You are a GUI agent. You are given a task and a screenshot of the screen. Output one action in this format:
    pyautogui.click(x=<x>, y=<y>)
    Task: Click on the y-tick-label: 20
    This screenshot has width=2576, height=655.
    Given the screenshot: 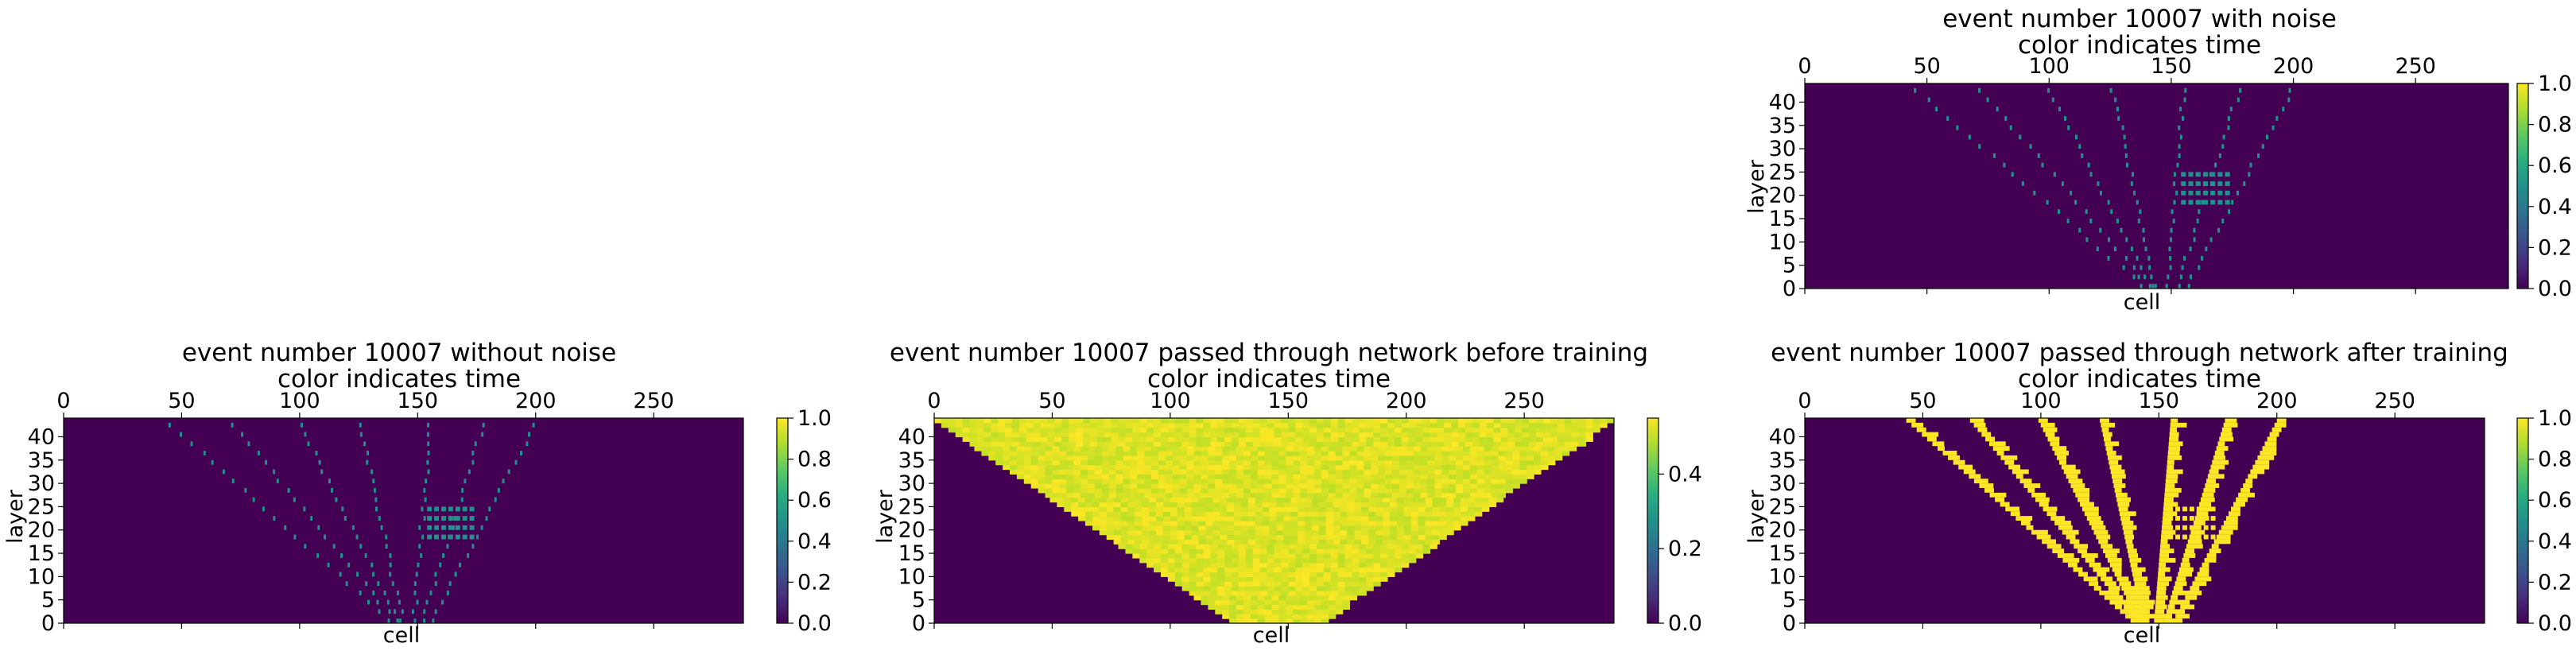 What is the action you would take?
    pyautogui.click(x=1782, y=530)
    